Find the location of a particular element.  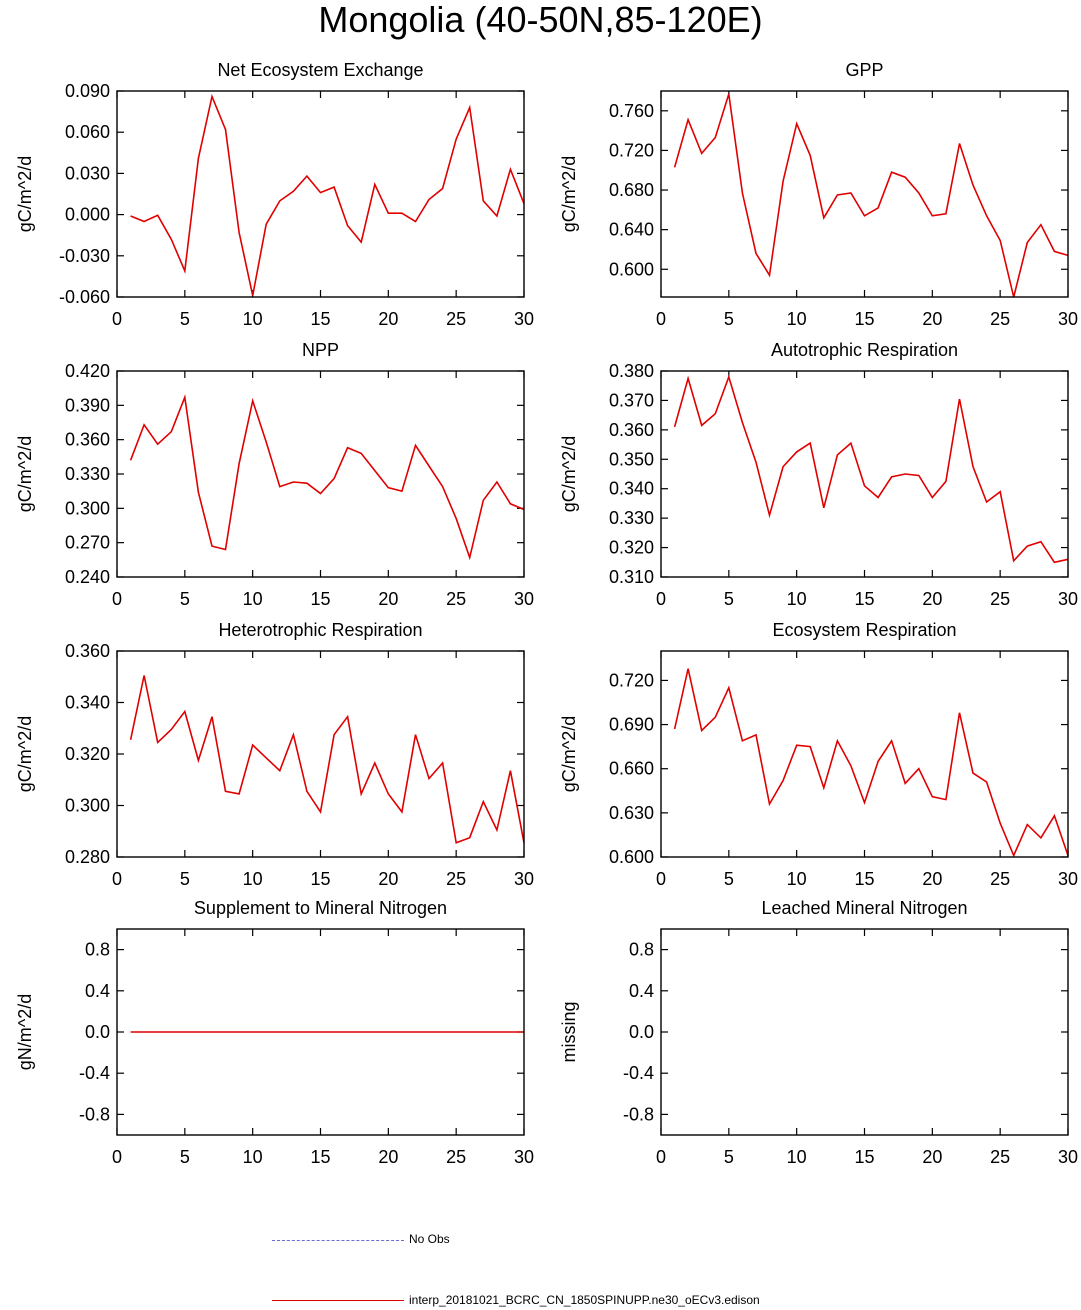

y-tick-label: -0.8 is located at coordinates (638, 1114).